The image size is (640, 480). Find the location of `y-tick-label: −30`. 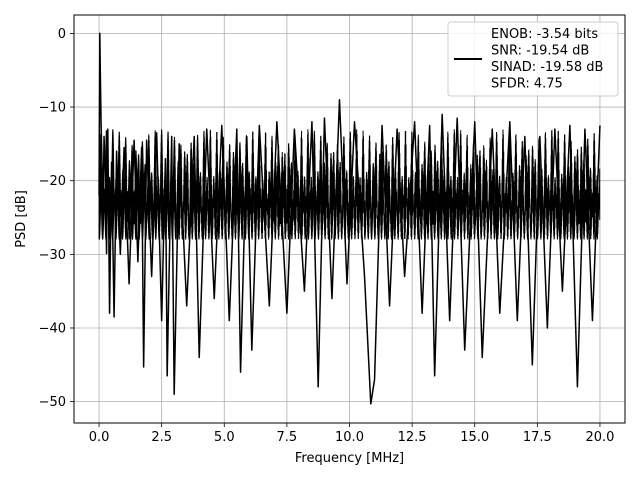

y-tick-label: −30 is located at coordinates (52, 255).